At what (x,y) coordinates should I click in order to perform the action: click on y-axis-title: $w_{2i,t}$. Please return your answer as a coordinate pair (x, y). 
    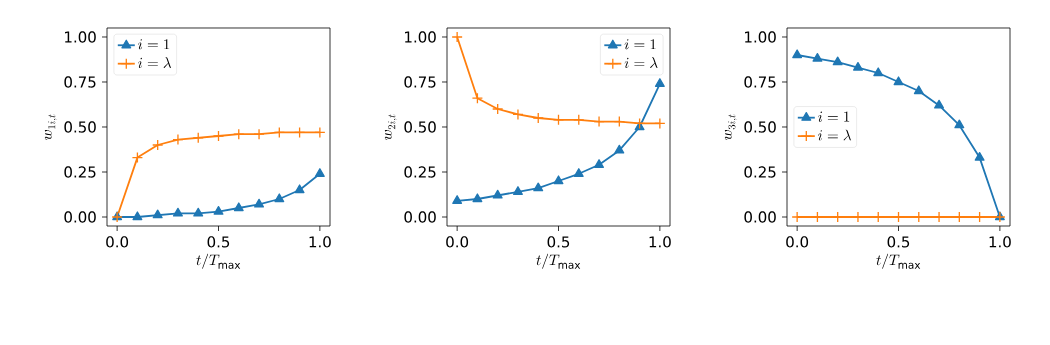
    Looking at the image, I should click on (391, 127).